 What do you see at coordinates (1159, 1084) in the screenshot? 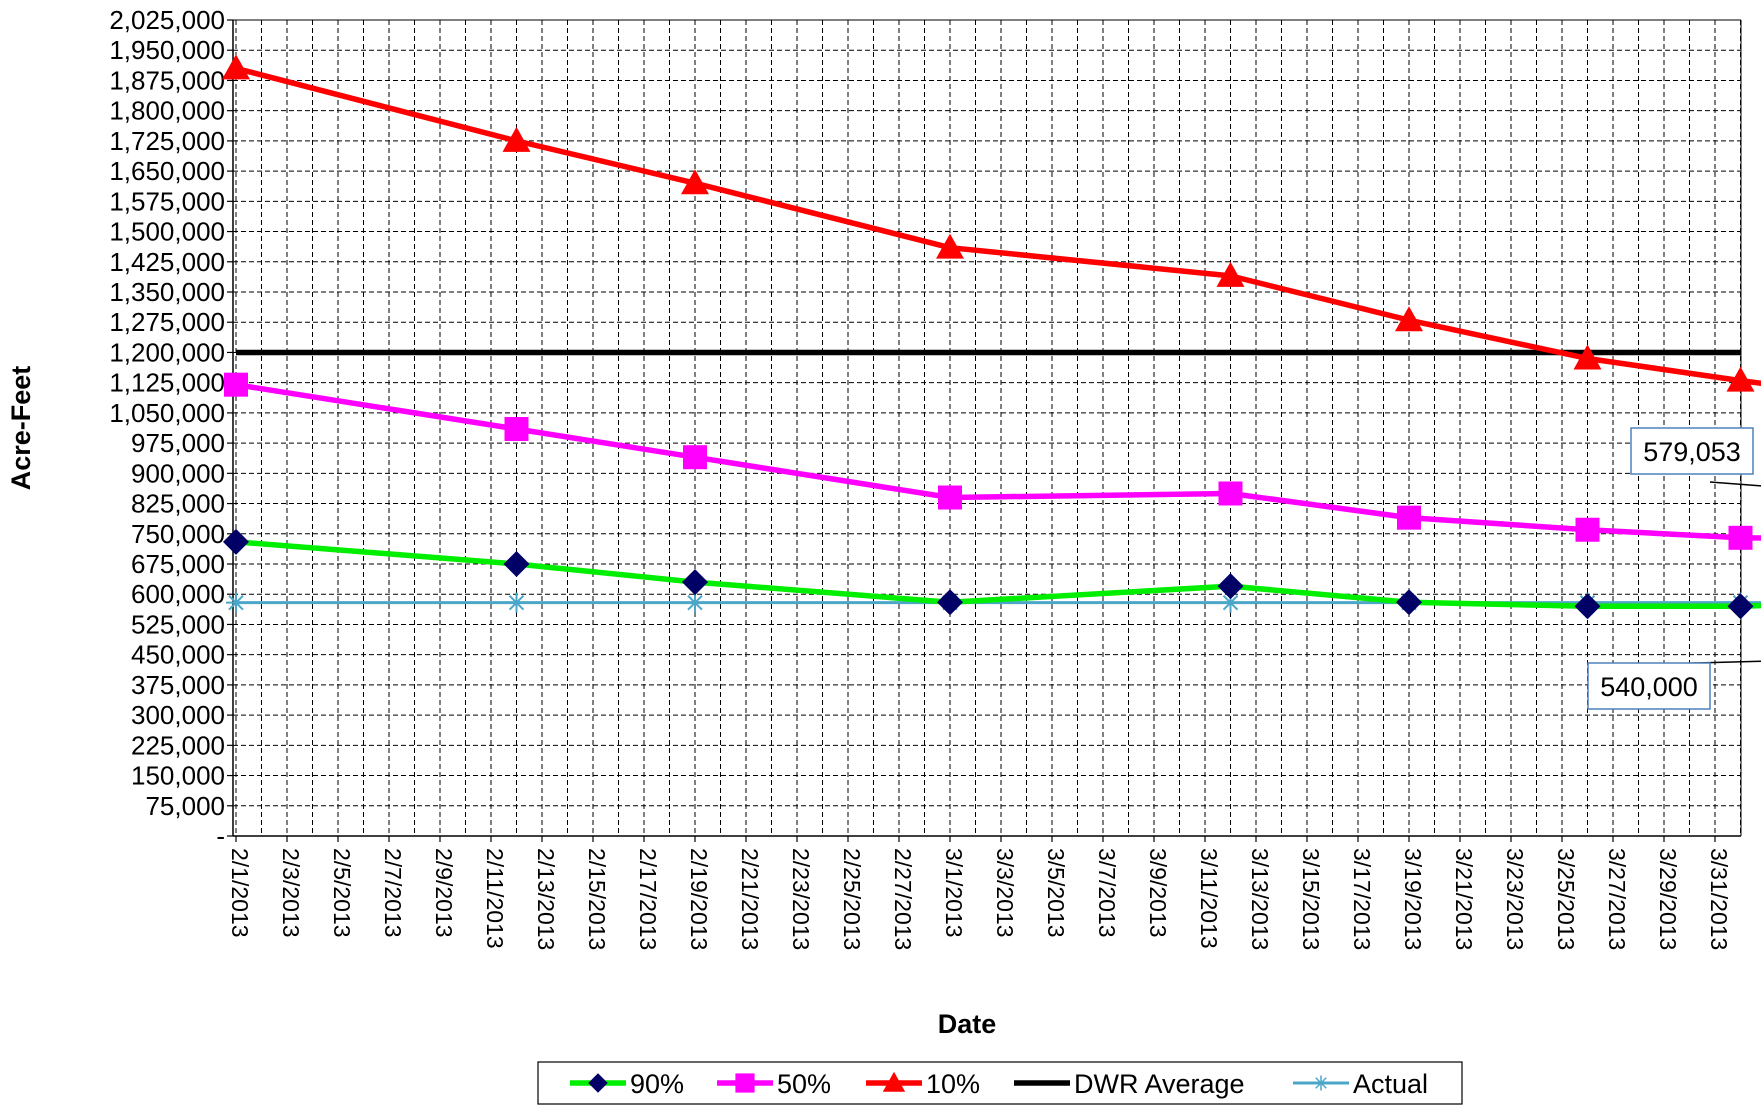
I see `legend-label: DWR Average` at bounding box center [1159, 1084].